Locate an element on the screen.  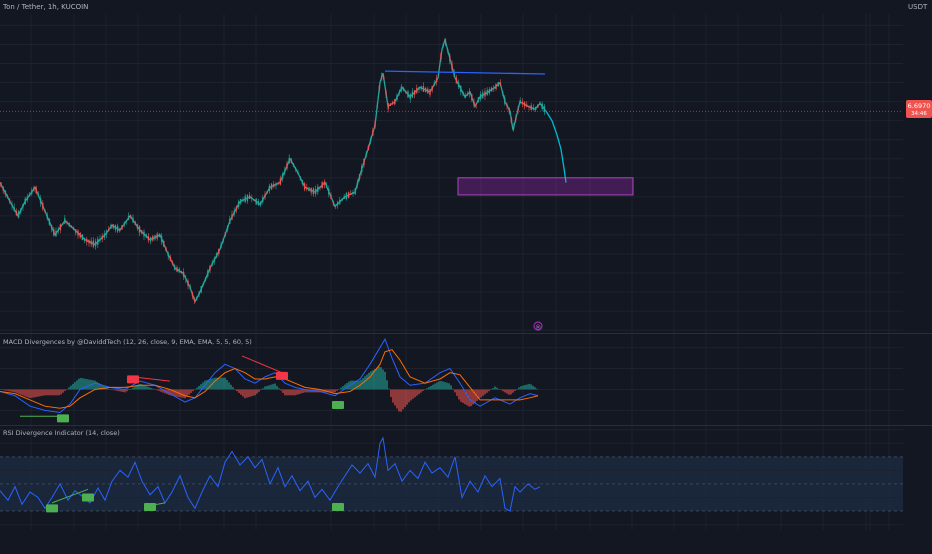
resistance-trendline is located at coordinates (465, 72).